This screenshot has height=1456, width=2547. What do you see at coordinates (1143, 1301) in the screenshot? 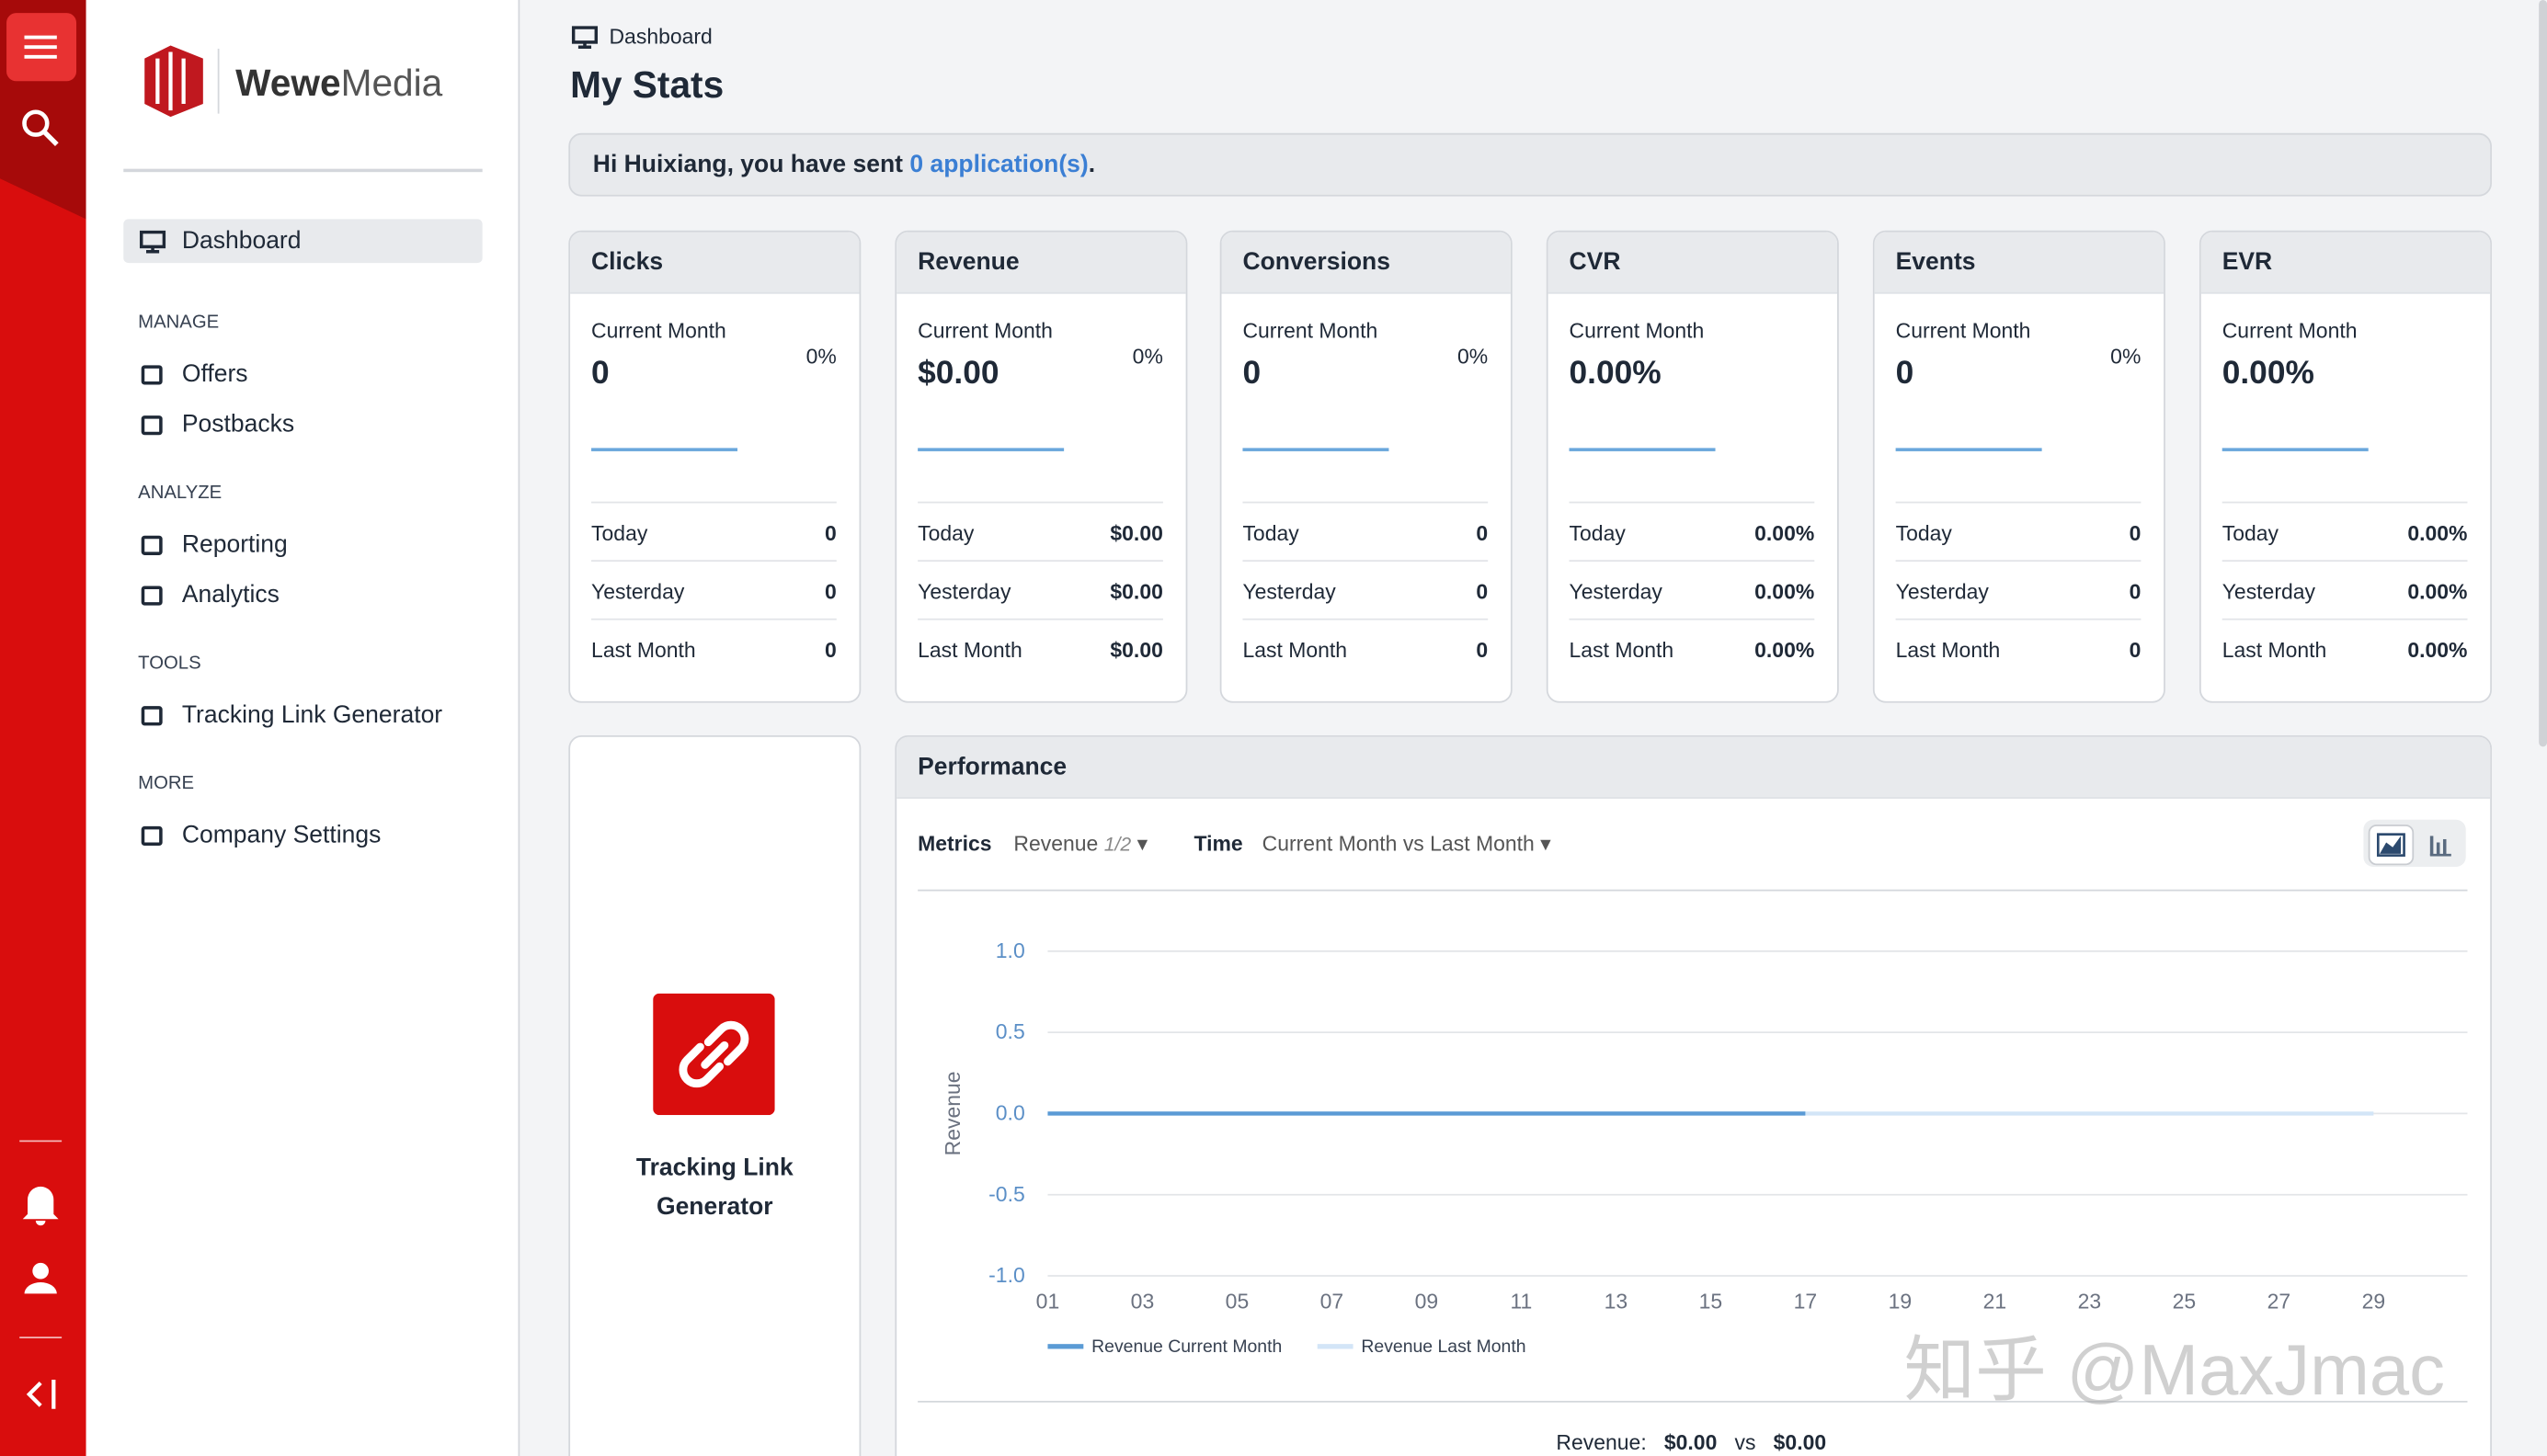
I see `x-tick-label: 03` at bounding box center [1143, 1301].